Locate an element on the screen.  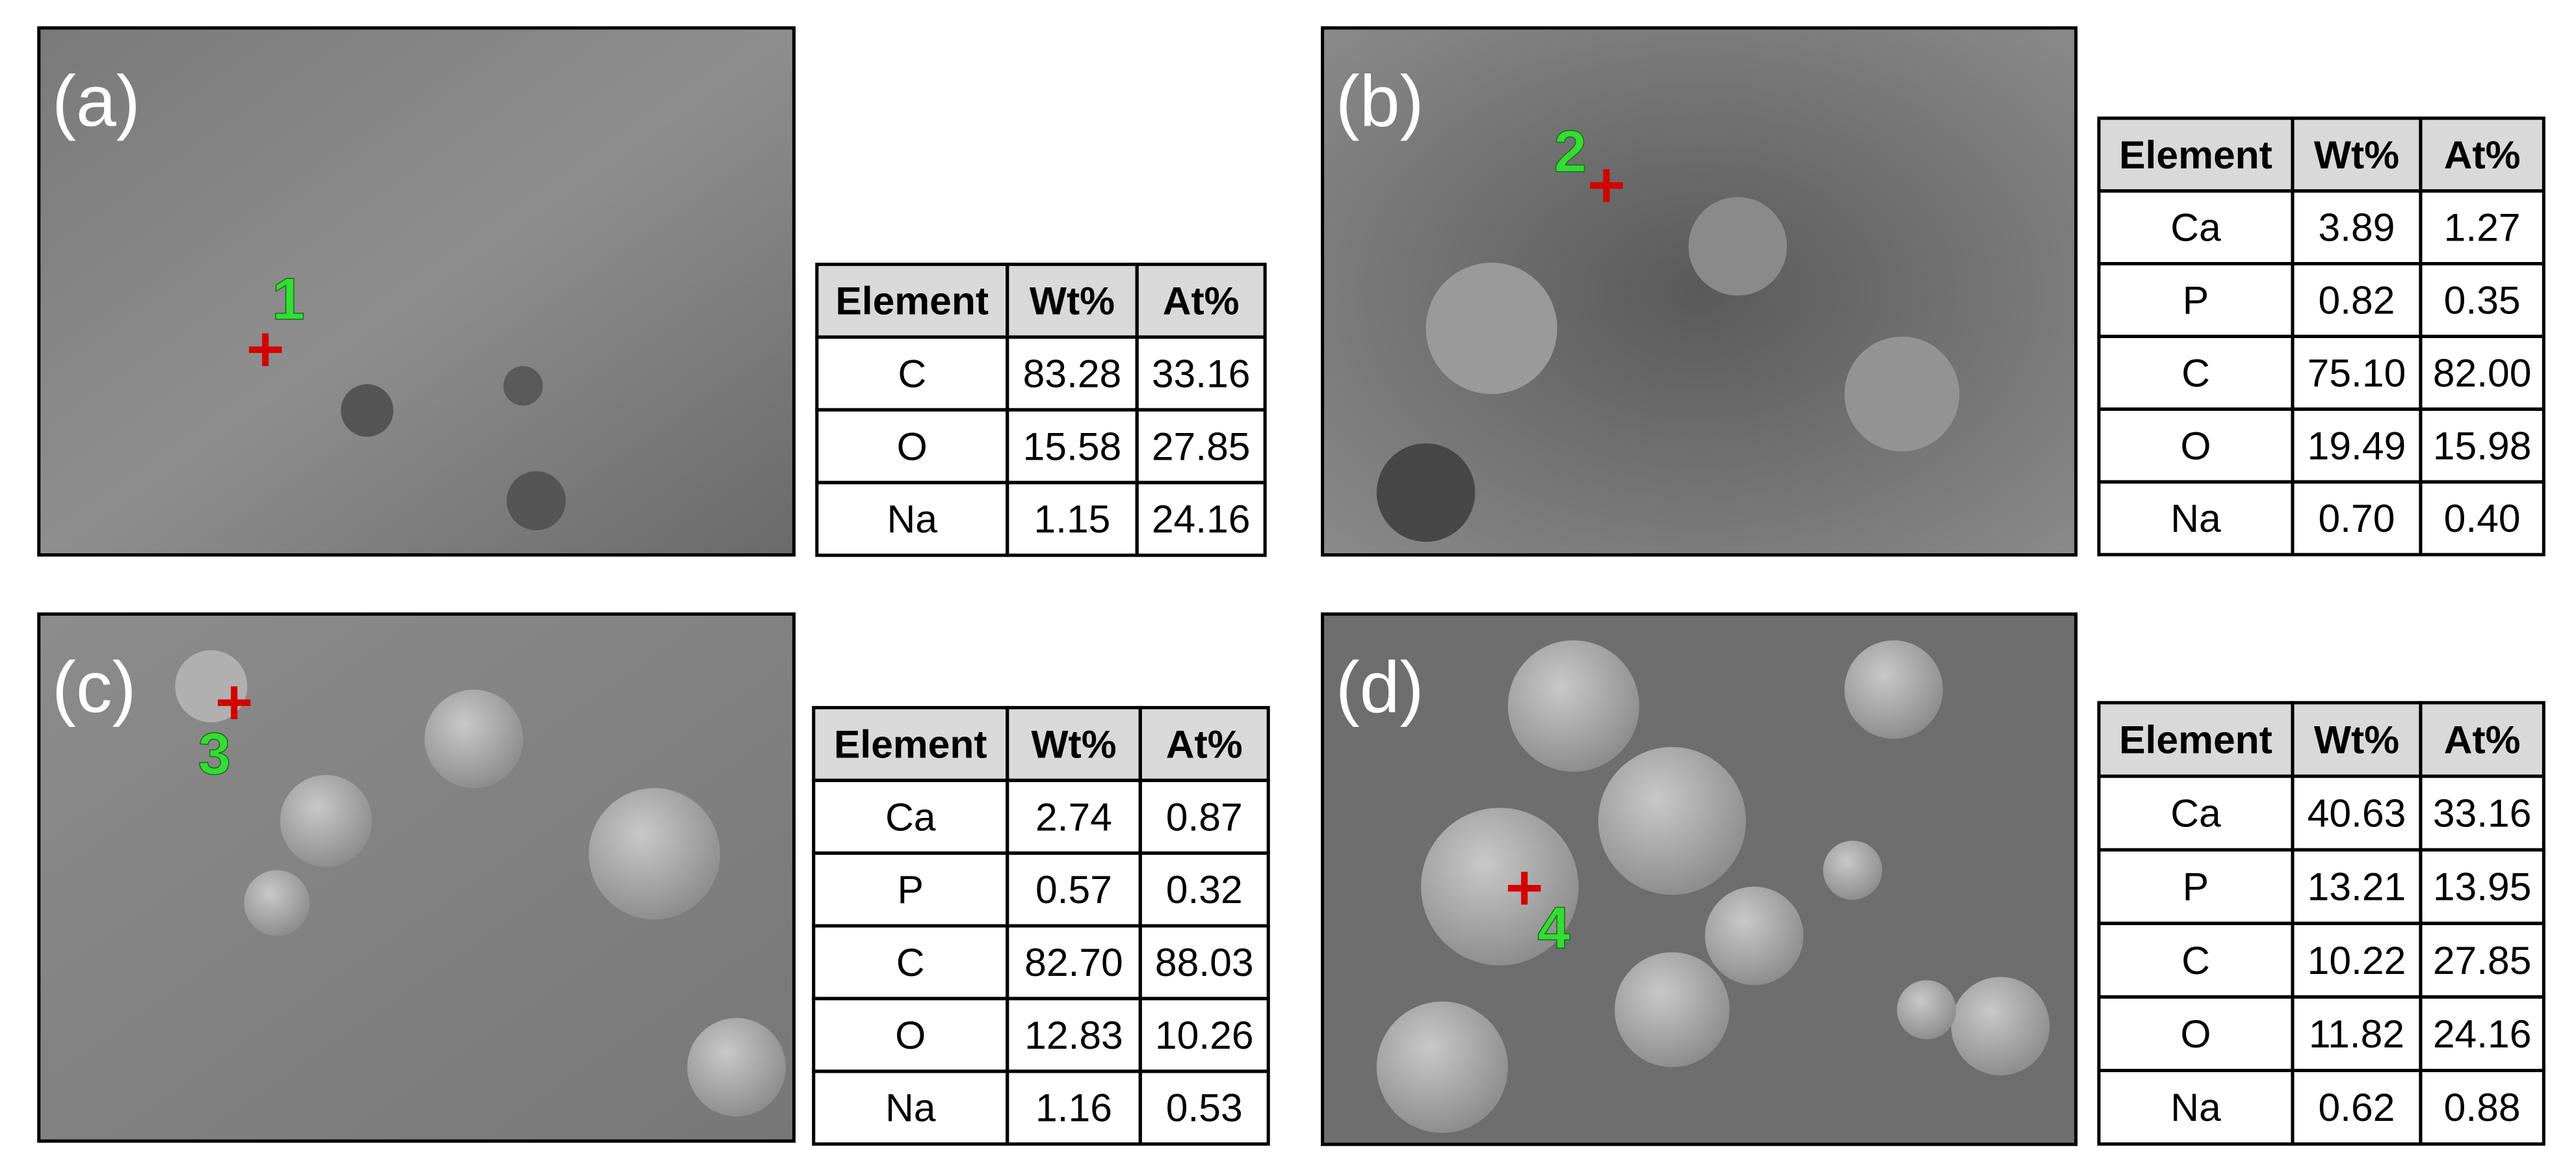
panel-label: (b) is located at coordinates (1380, 100).